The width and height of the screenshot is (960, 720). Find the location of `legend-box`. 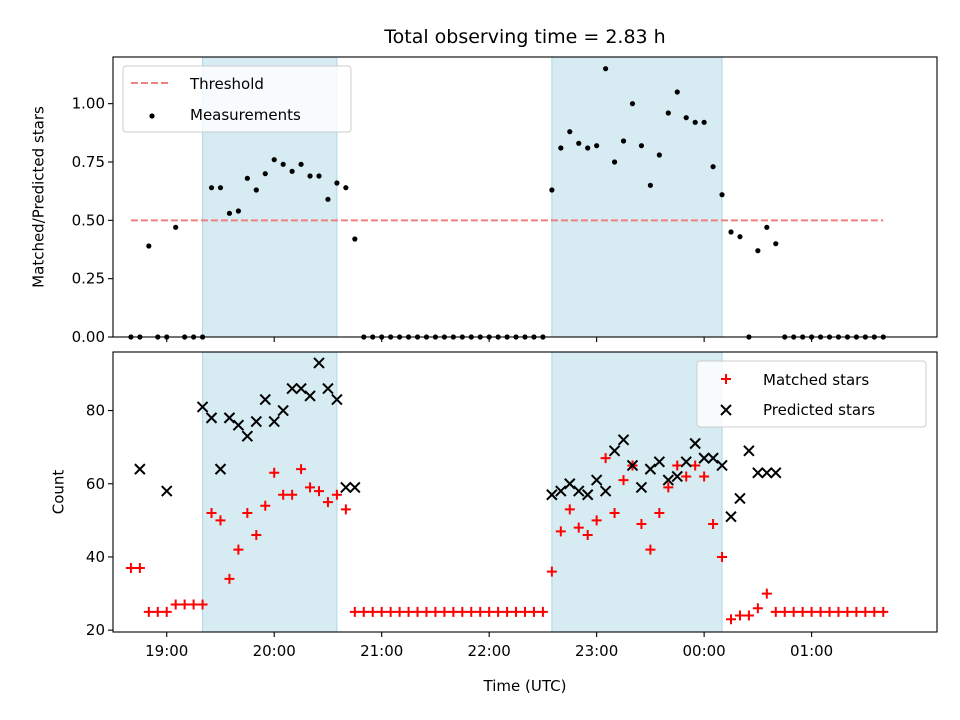

legend-box is located at coordinates (237, 99).